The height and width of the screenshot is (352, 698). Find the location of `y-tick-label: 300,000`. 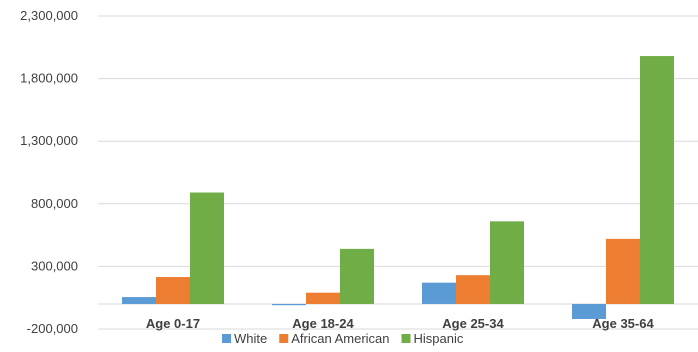

y-tick-label: 300,000 is located at coordinates (54, 265).